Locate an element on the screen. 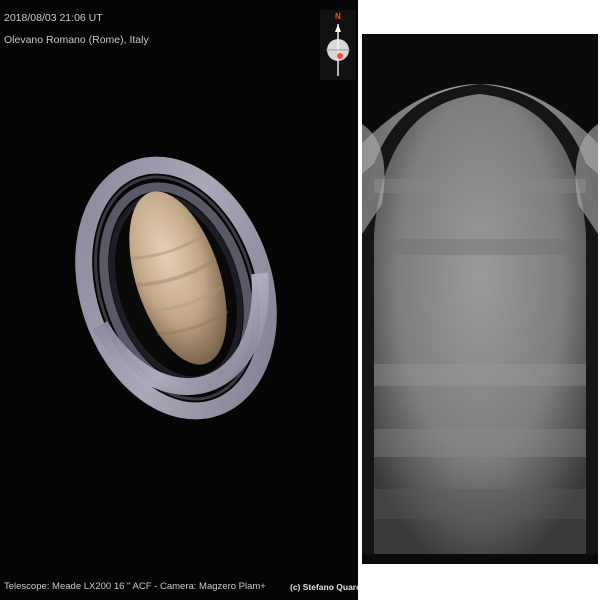 The height and width of the screenshot is (600, 600). photo-credit: (c) Stefano Quaresima is located at coordinates (324, 587).